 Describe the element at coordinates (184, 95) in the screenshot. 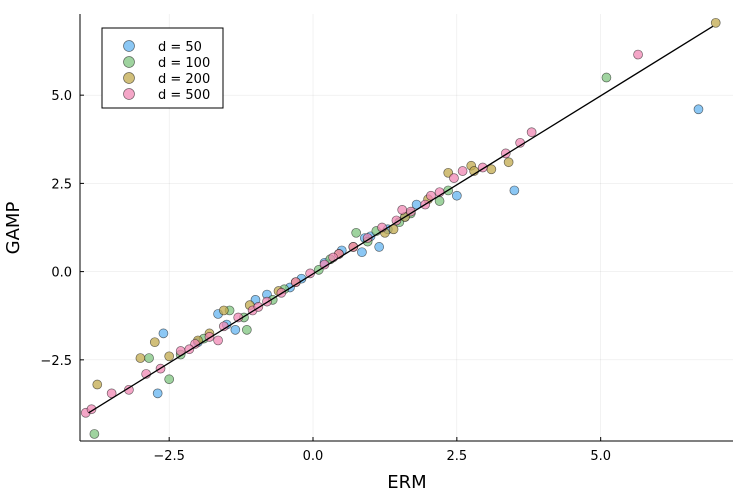

I see `legend-label: d = 500` at that location.